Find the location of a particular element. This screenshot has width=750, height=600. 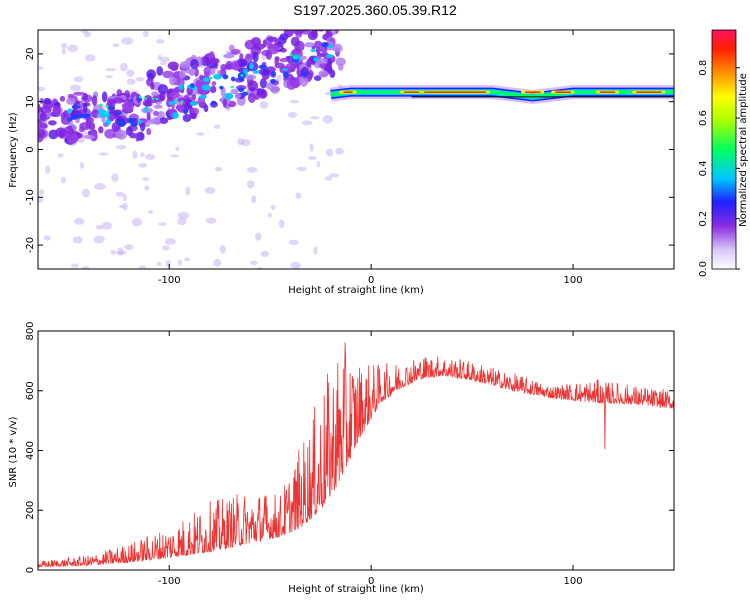

spectrogram-xtick-label: 0 is located at coordinates (371, 280).